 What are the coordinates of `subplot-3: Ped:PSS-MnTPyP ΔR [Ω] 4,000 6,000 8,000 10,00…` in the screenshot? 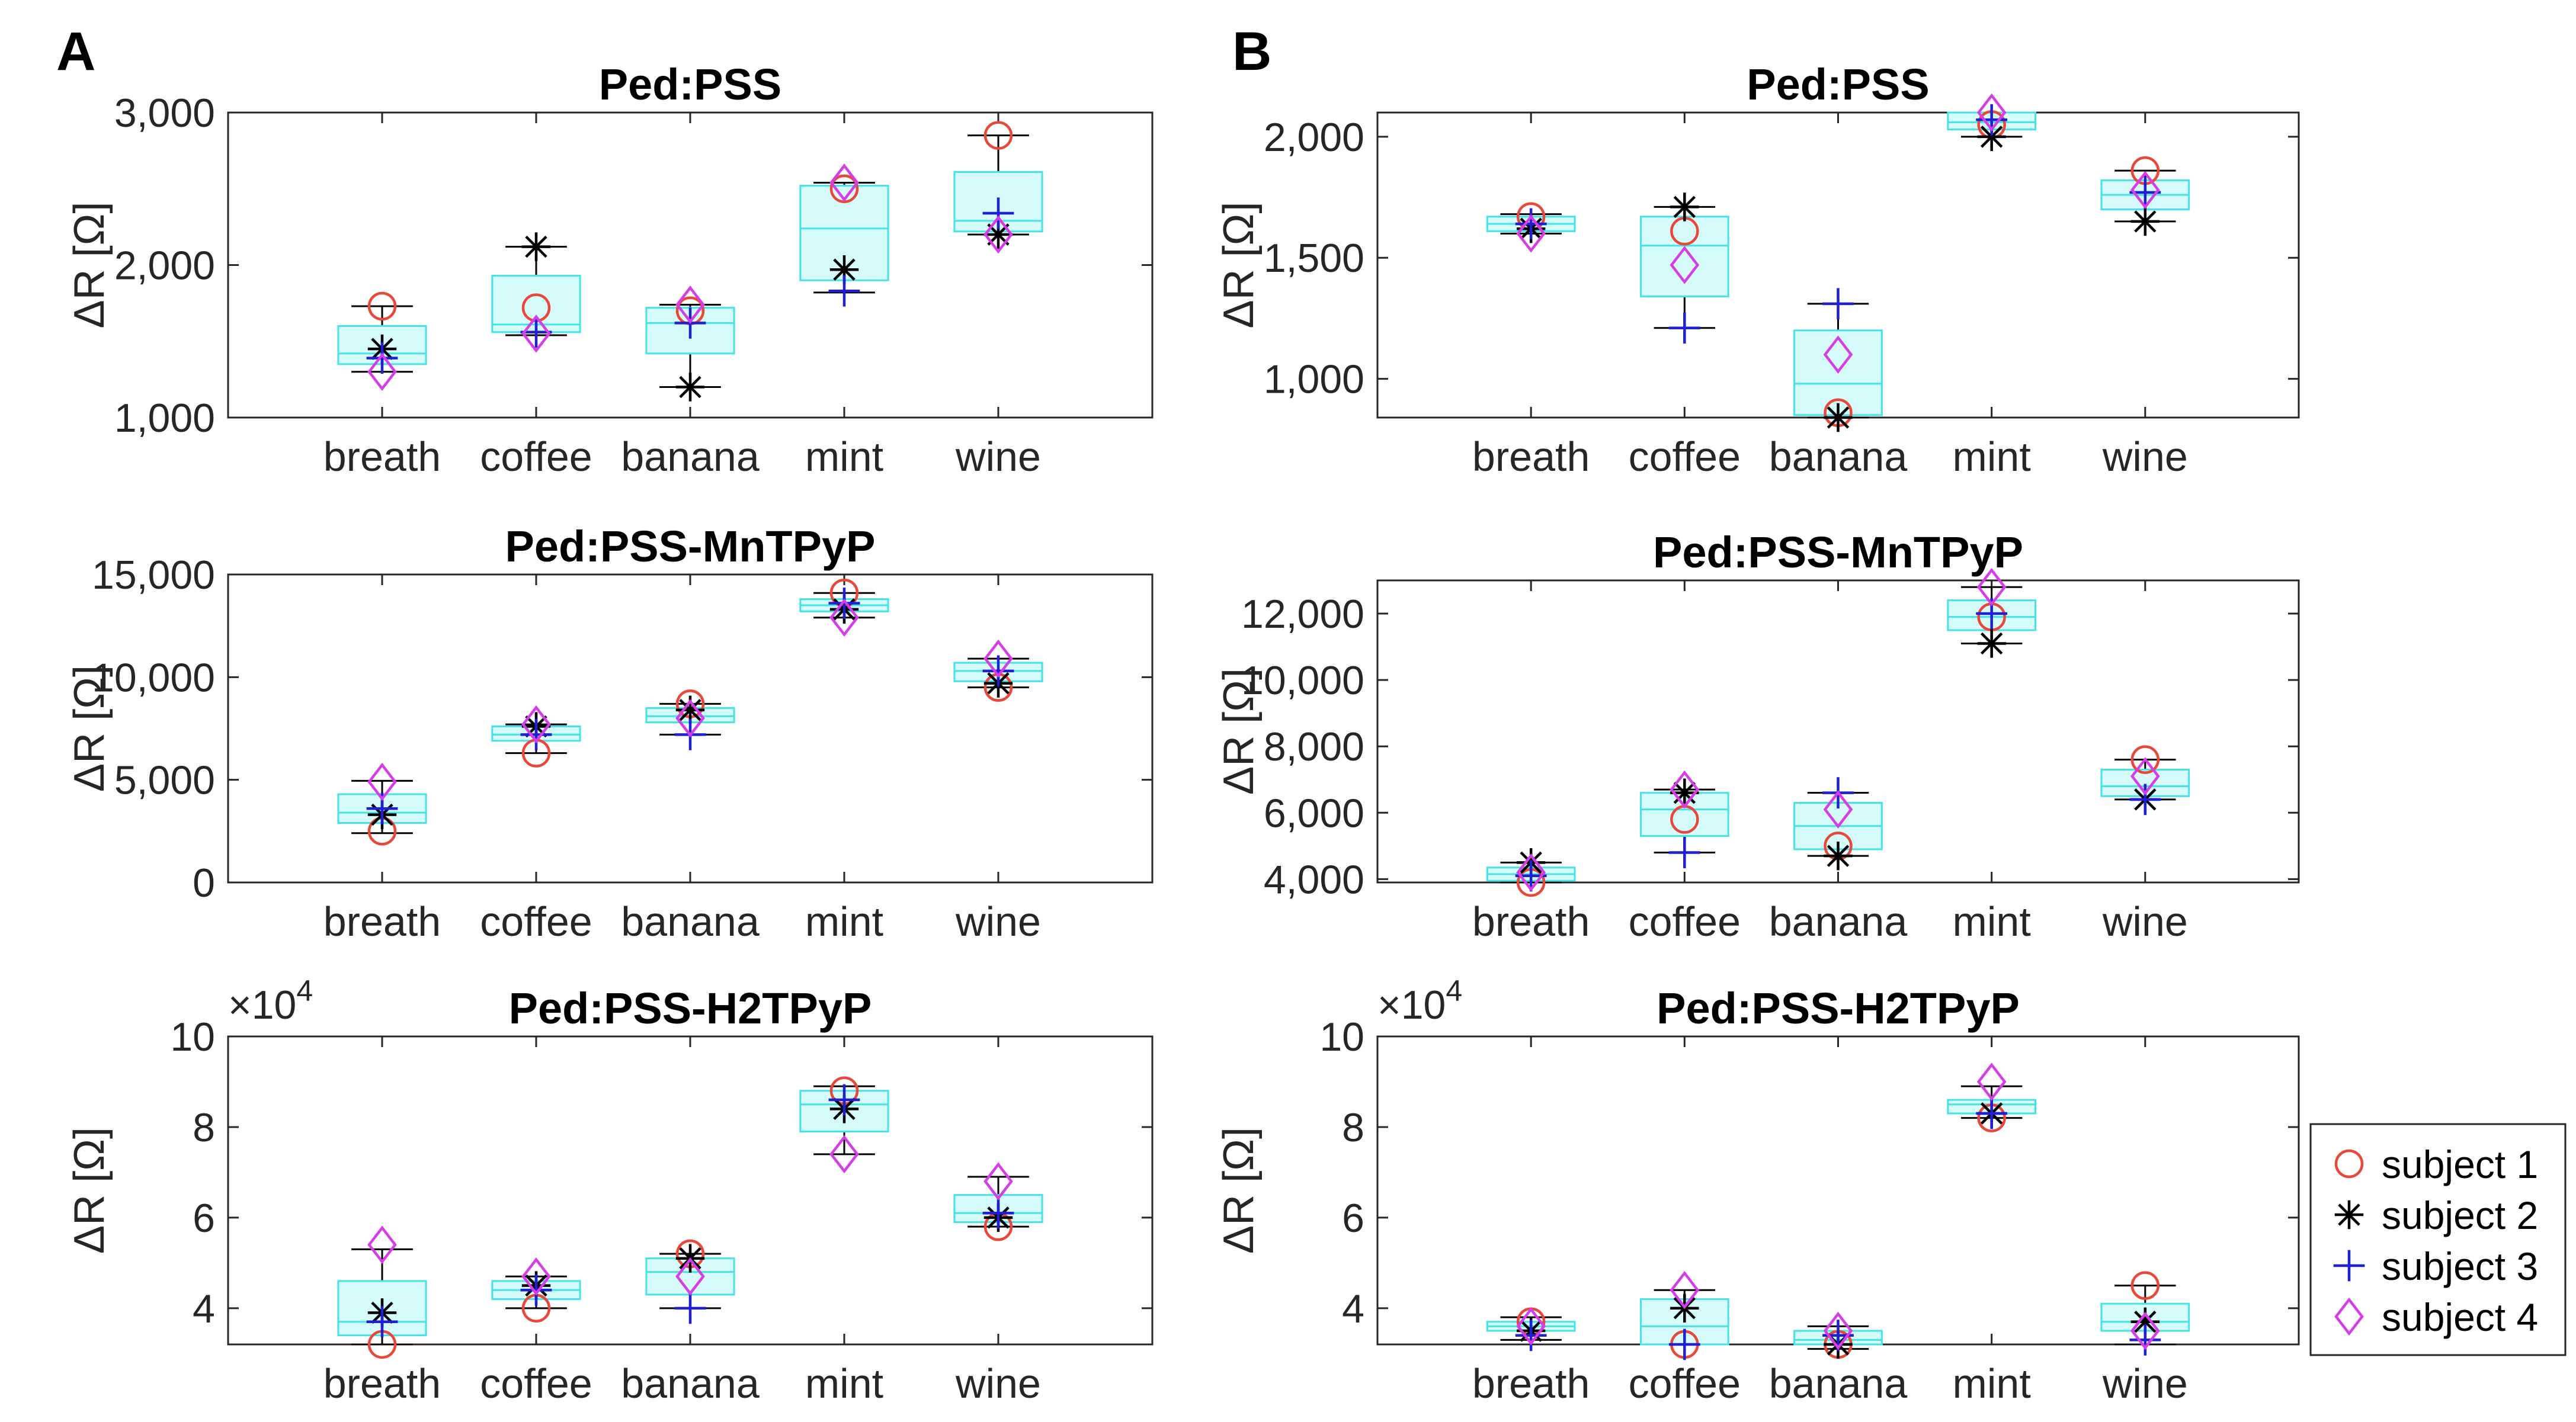 It's located at (1757, 736).